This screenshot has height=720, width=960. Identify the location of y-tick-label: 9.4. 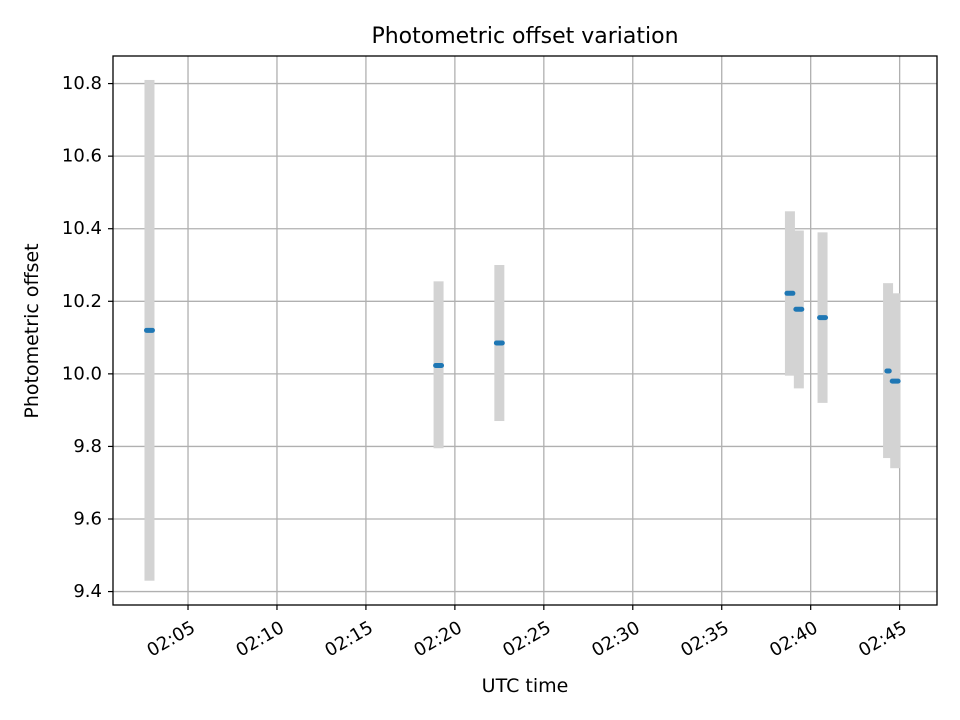
(87, 591).